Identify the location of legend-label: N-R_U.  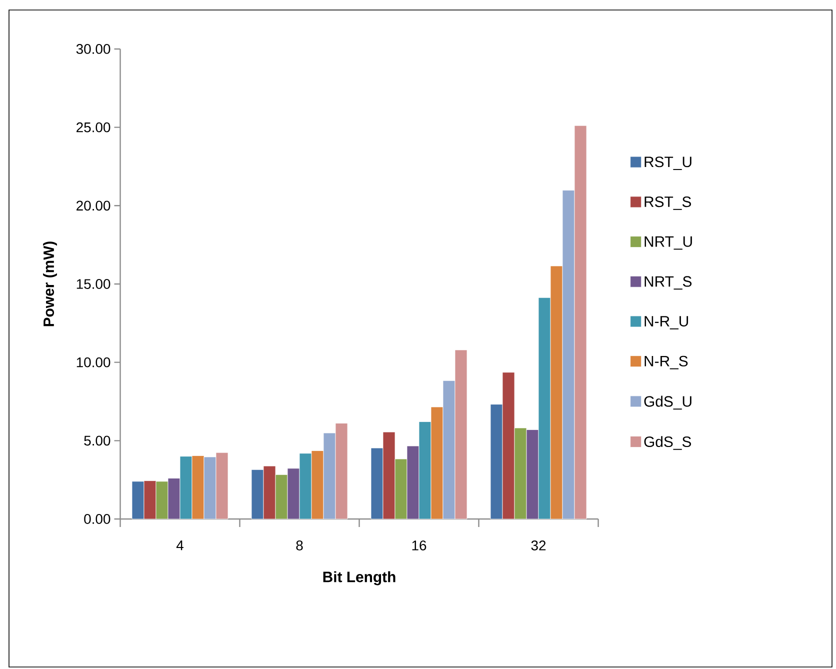
(666, 323).